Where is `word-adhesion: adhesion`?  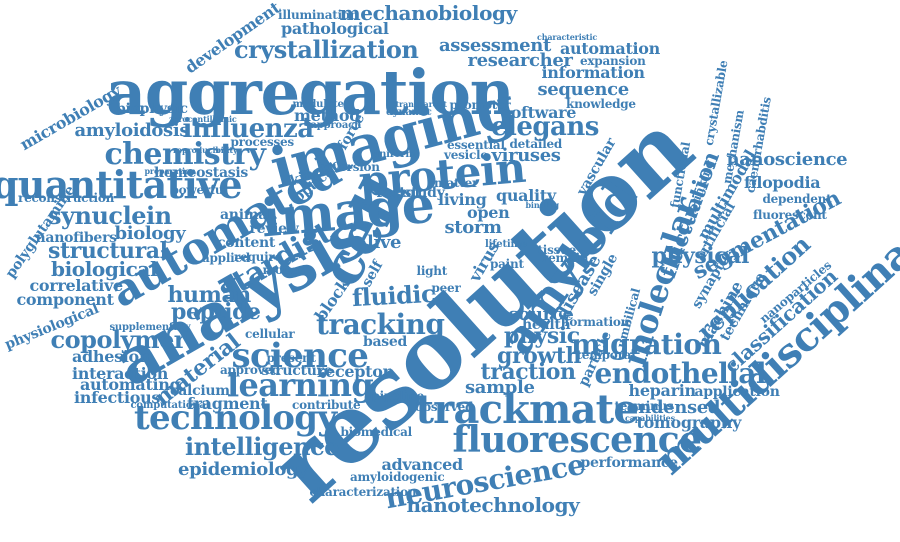
word-adhesion: adhesion is located at coordinates (111, 356).